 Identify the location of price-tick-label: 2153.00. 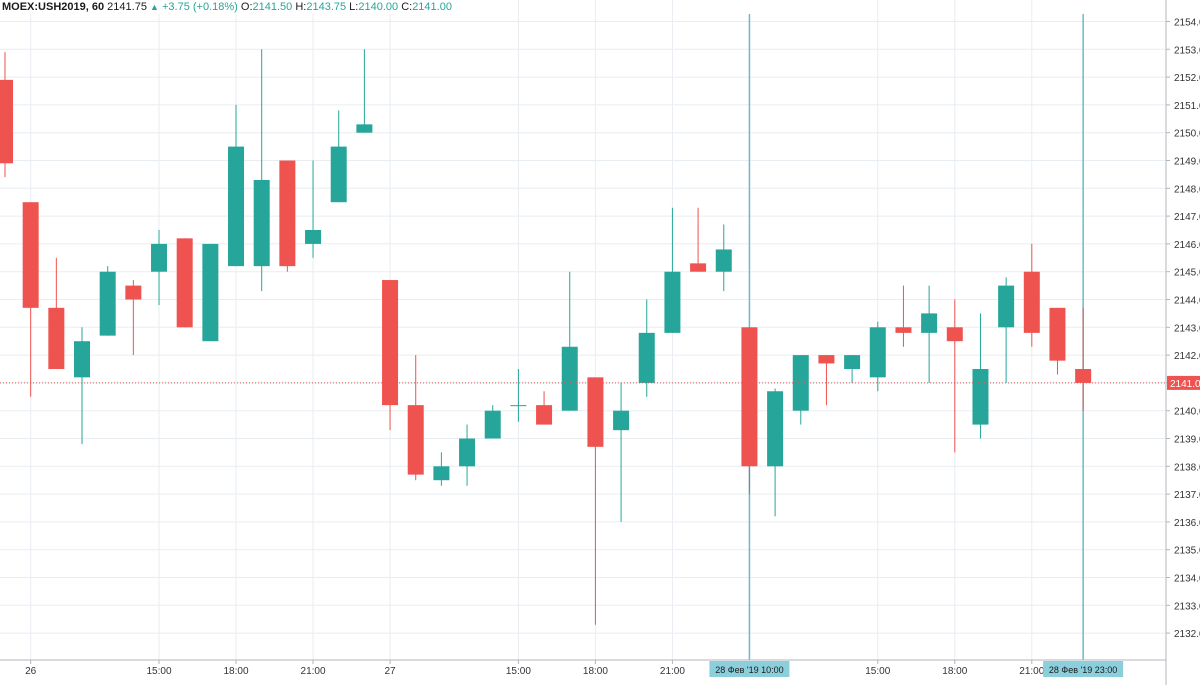
(1187, 50).